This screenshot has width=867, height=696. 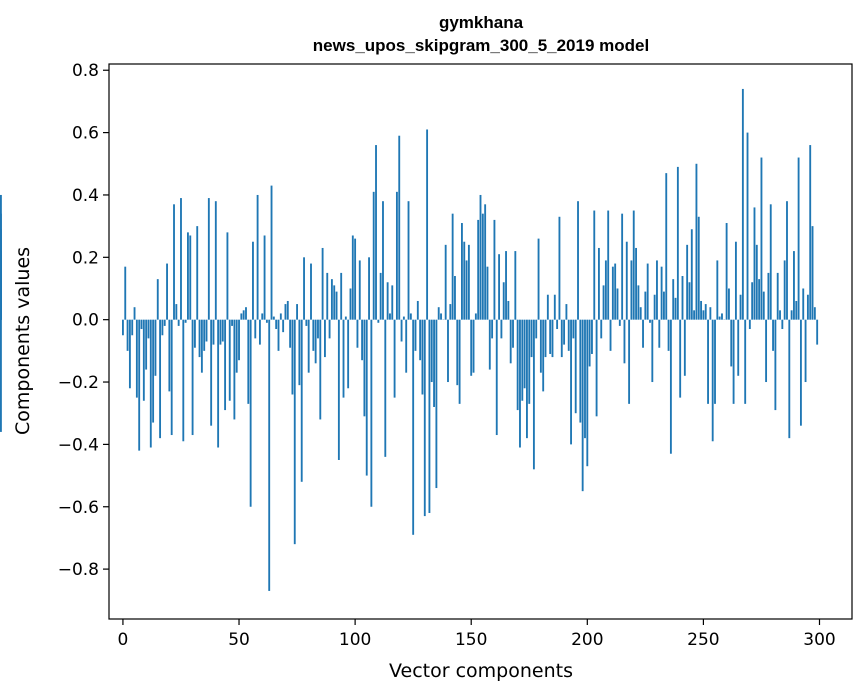 I want to click on x-tick-label: 150, so click(x=471, y=640).